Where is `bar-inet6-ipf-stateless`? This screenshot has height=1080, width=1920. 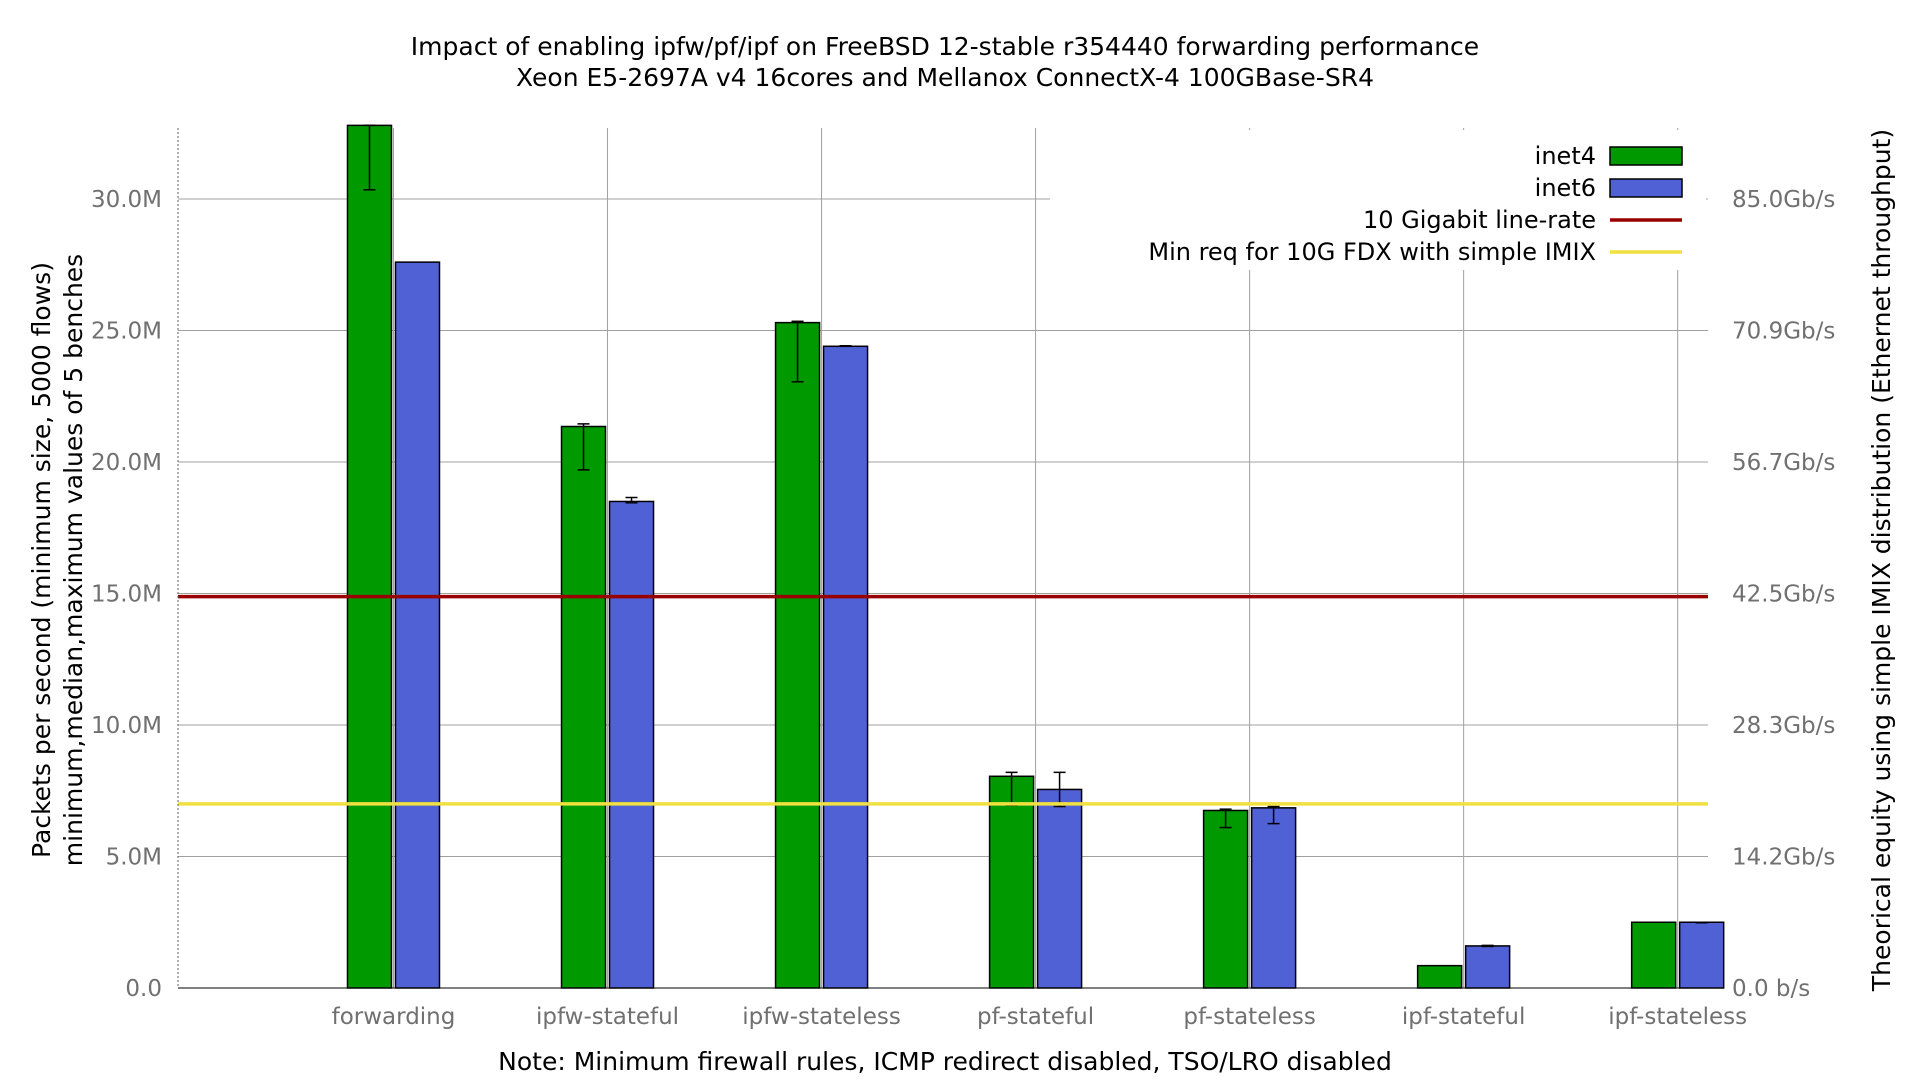 bar-inet6-ipf-stateless is located at coordinates (1701, 955).